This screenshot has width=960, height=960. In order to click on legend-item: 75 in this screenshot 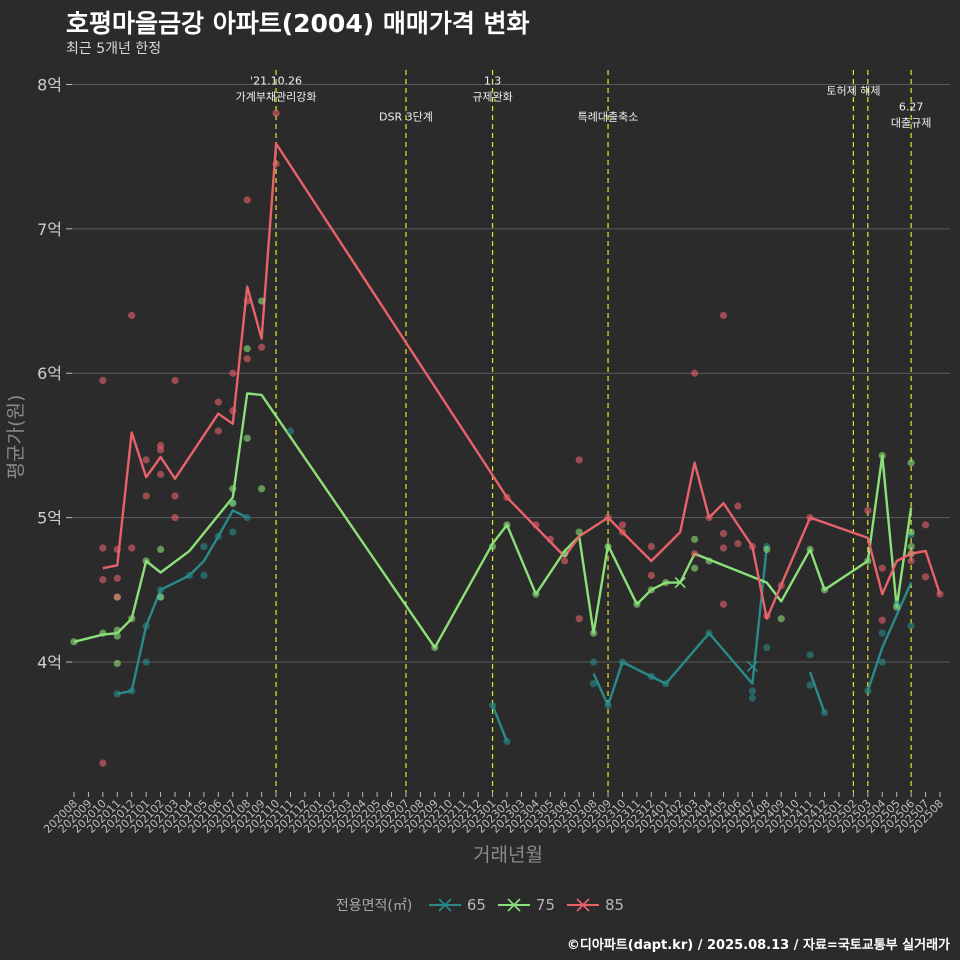, I will do `click(525, 905)`.